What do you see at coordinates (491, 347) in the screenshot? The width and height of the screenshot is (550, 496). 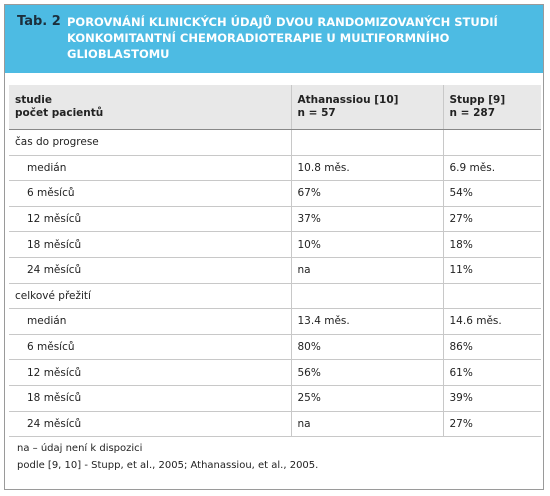 I see `cell: 86%` at bounding box center [491, 347].